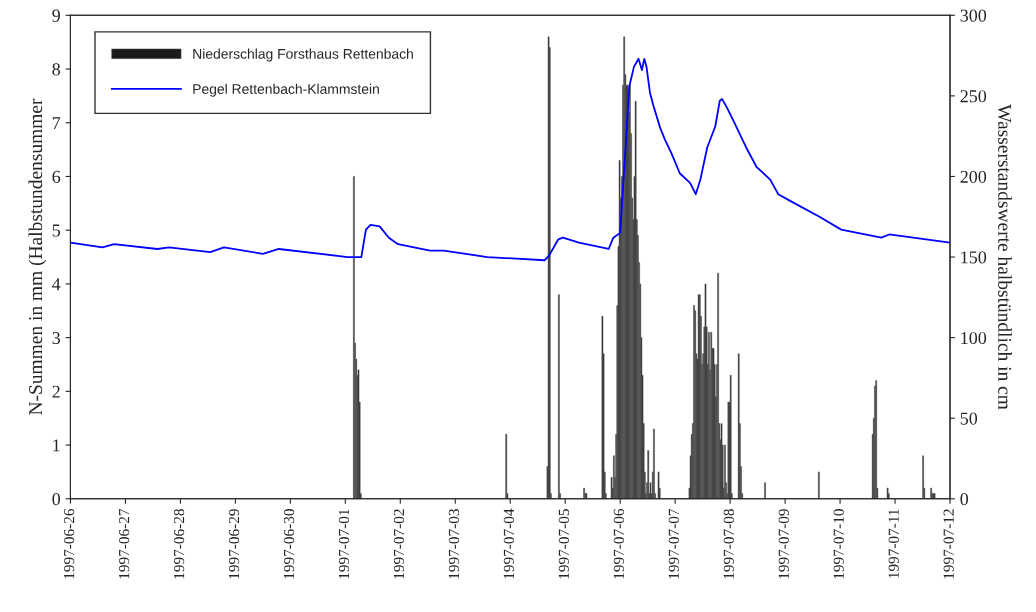 This screenshot has width=1036, height=612. What do you see at coordinates (974, 338) in the screenshot?
I see `y2-tick-label: 100` at bounding box center [974, 338].